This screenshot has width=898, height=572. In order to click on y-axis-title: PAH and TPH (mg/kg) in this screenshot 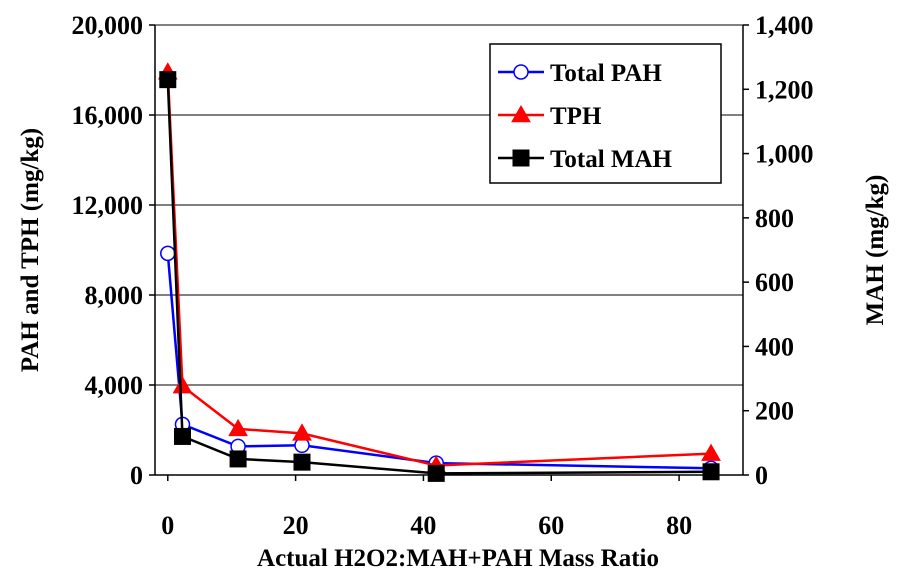, I will do `click(30, 250)`.